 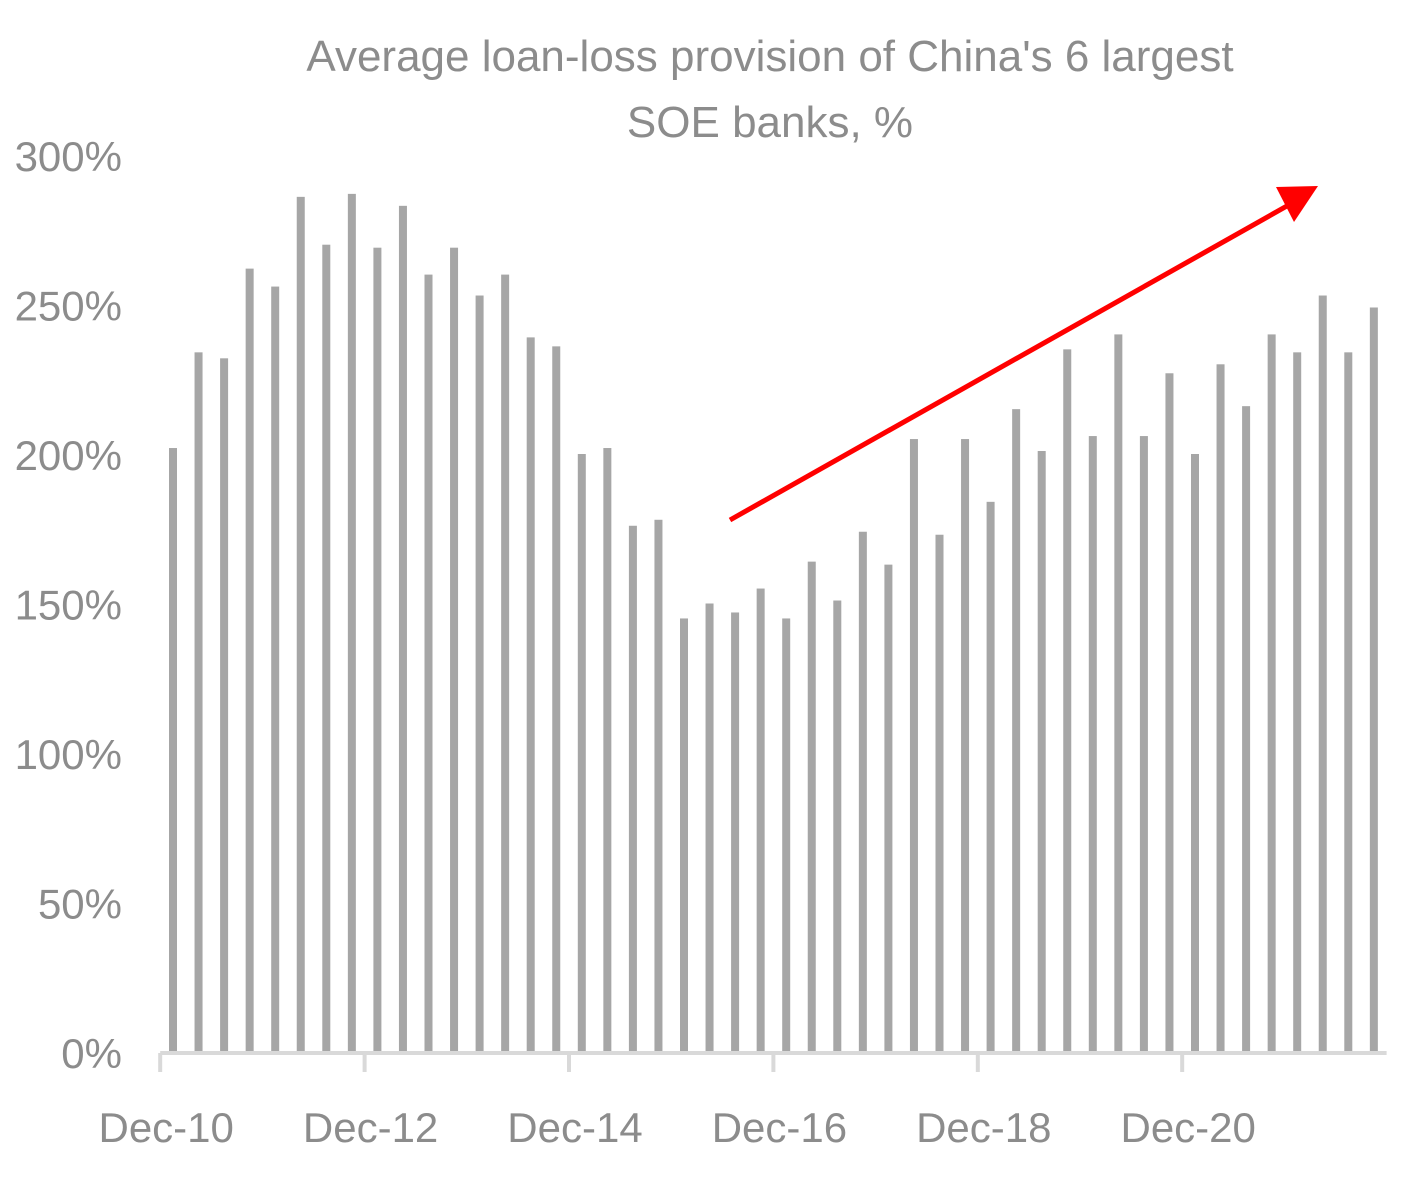 What do you see at coordinates (68, 306) in the screenshot?
I see `y-tick-label: 250%` at bounding box center [68, 306].